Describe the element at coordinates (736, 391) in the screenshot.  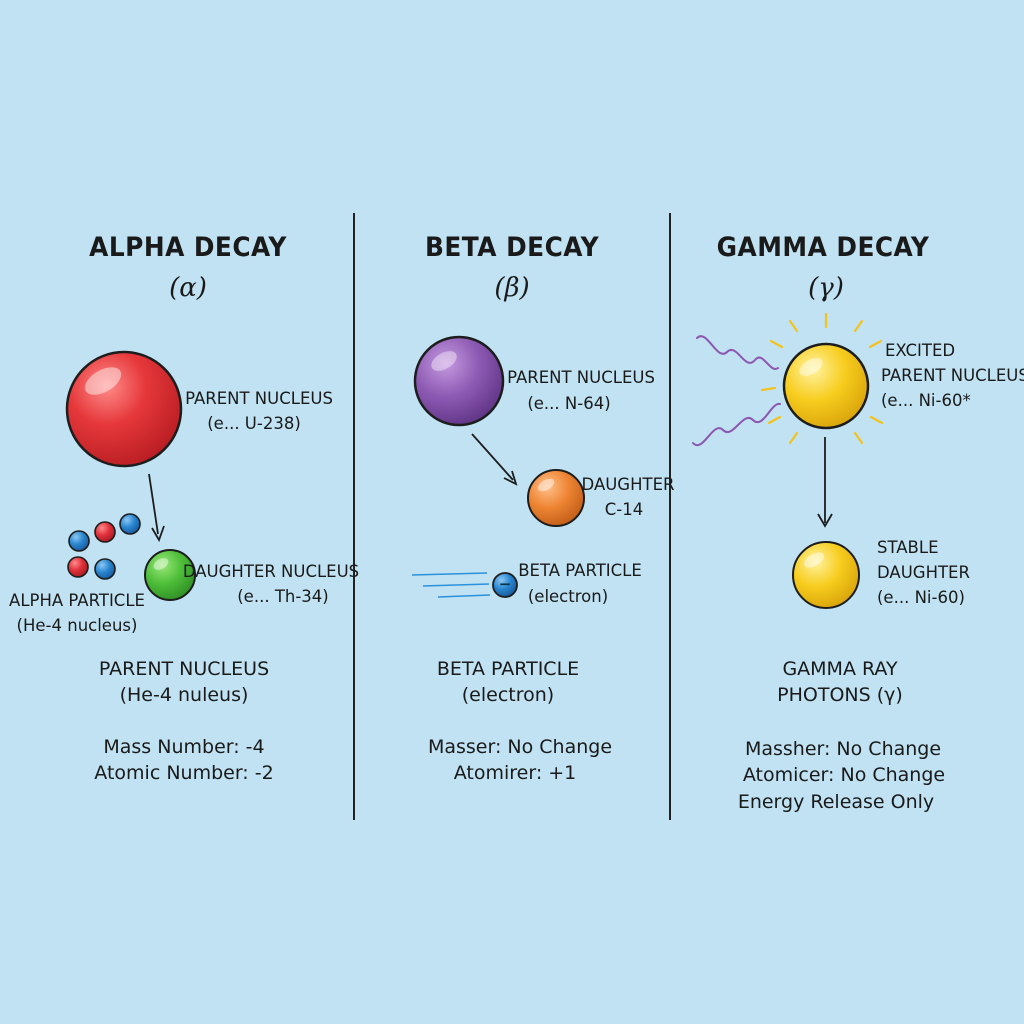
I see `gamma-ray-waves` at that location.